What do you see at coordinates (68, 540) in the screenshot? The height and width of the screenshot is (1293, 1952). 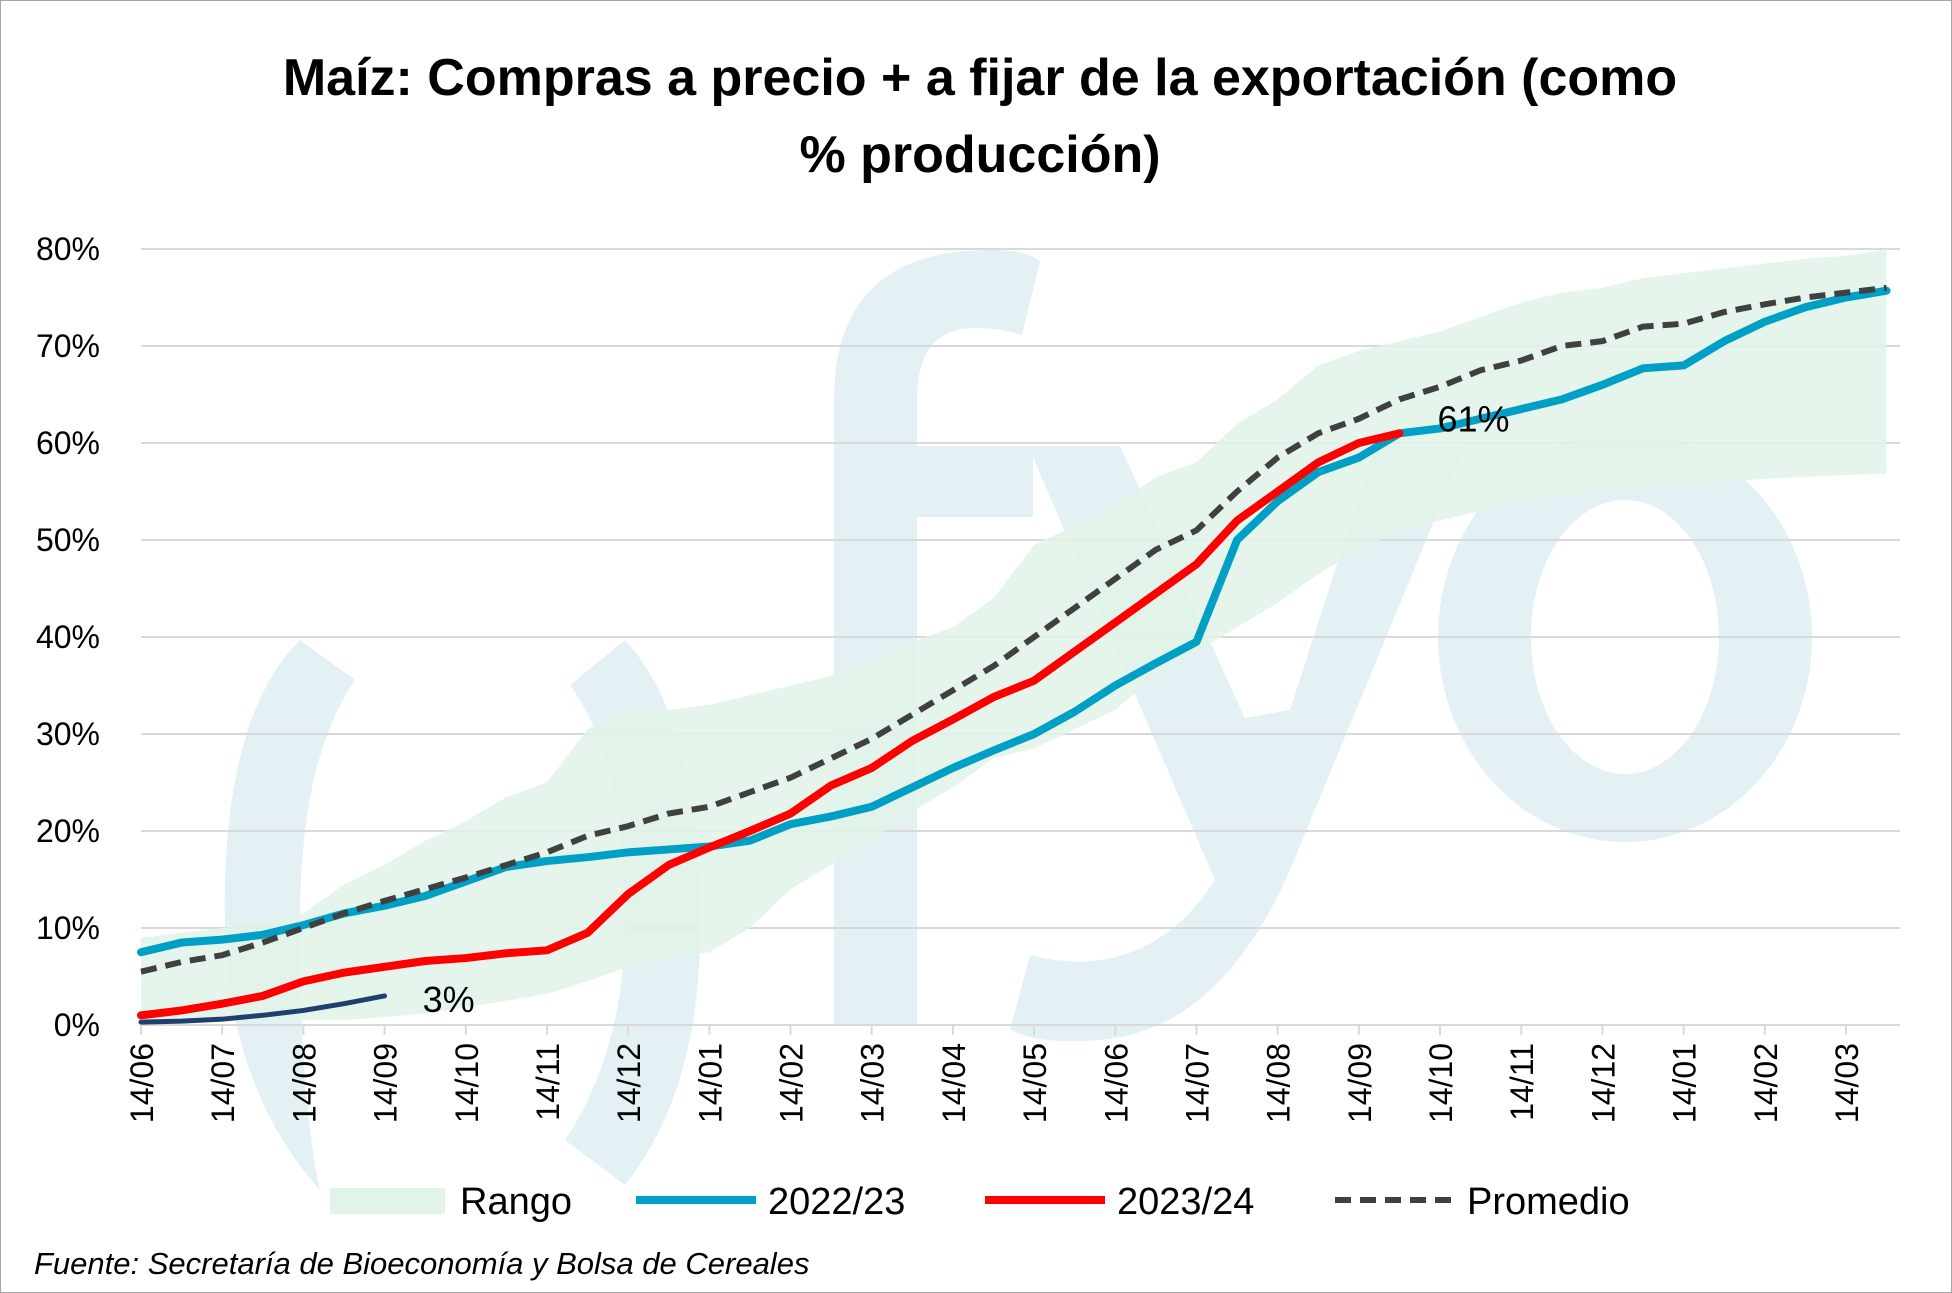 I see `y-tick-label: 50%` at bounding box center [68, 540].